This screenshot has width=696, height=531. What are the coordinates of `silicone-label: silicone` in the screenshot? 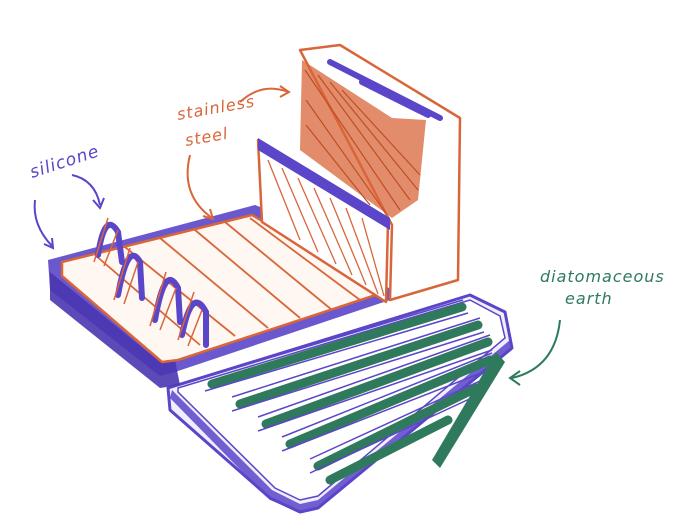 It's located at (64, 161).